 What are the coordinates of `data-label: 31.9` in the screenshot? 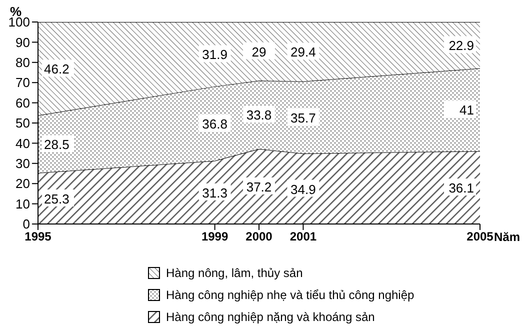 It's located at (215, 54).